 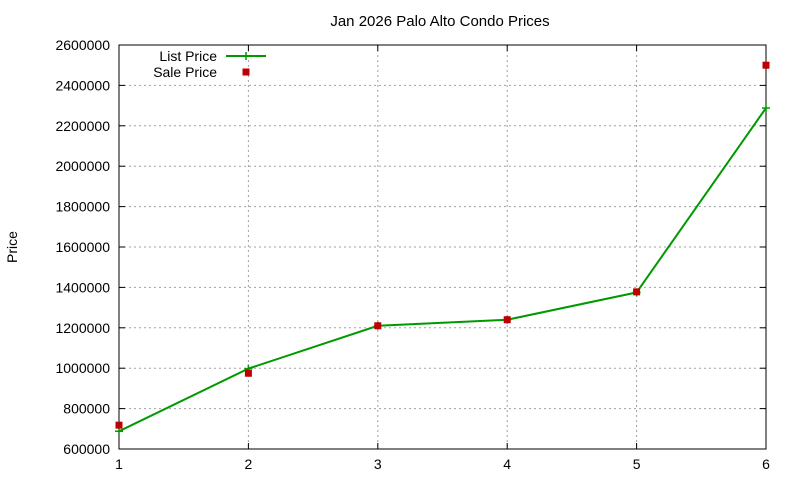 What do you see at coordinates (637, 464) in the screenshot?
I see `x-tick-label: 5` at bounding box center [637, 464].